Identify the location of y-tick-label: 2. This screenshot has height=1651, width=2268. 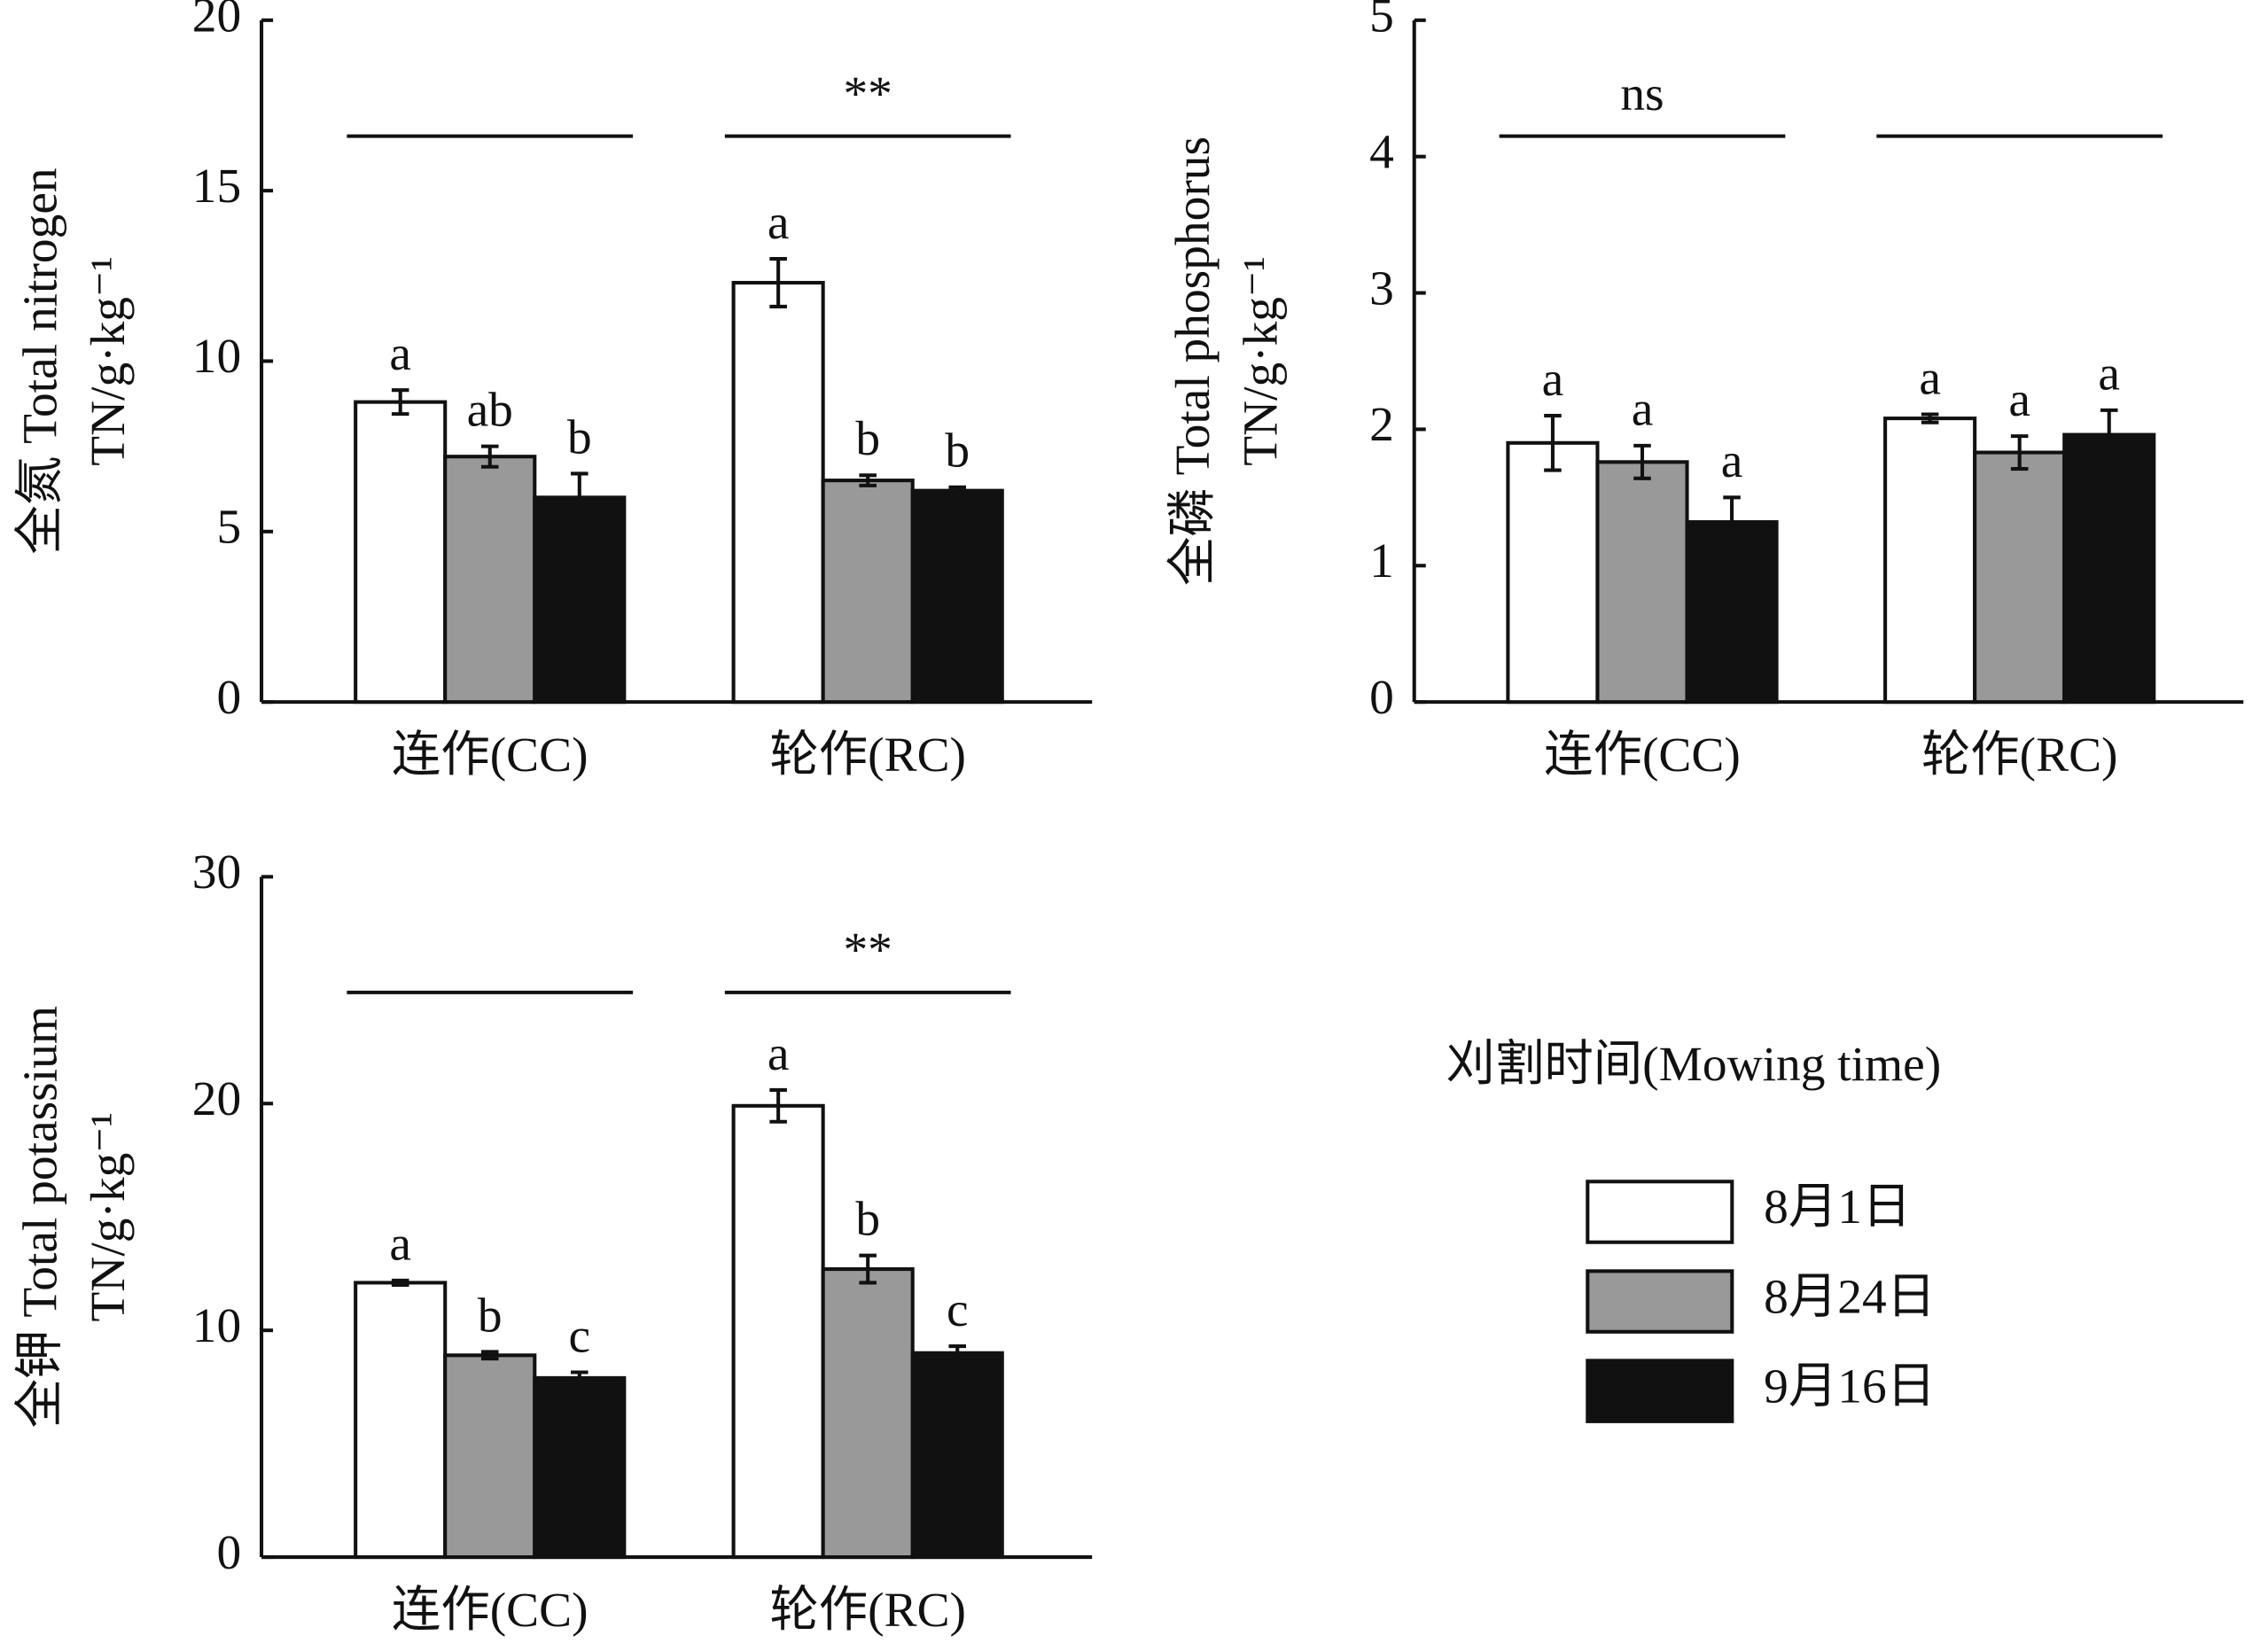
(1382, 424).